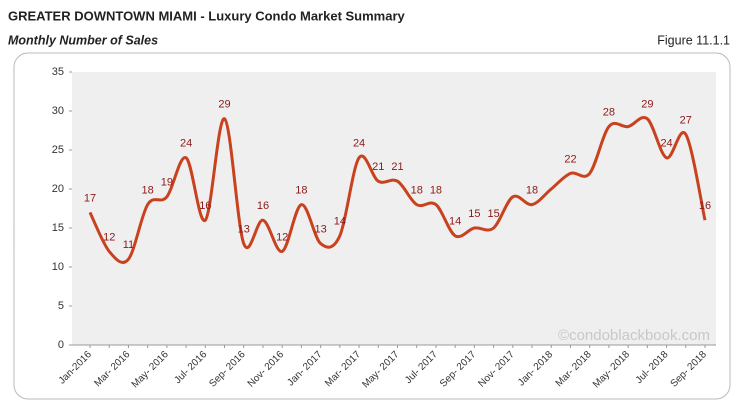  What do you see at coordinates (58, 150) in the screenshot?
I see `y-tick-label: 25` at bounding box center [58, 150].